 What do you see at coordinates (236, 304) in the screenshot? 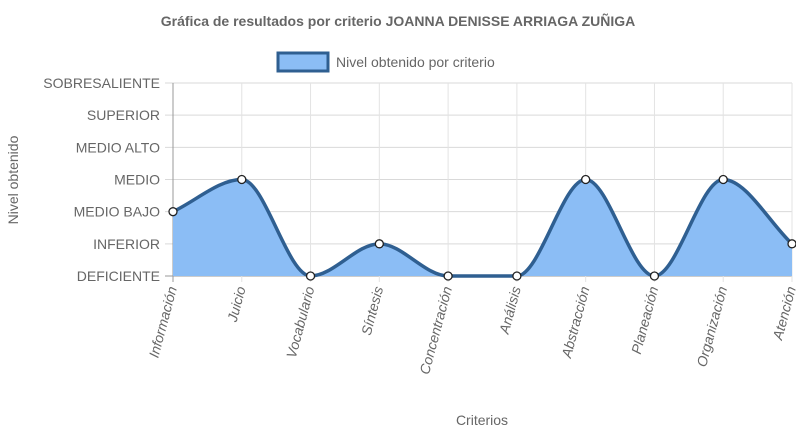
I see `x-tick-label: Juicio` at bounding box center [236, 304].